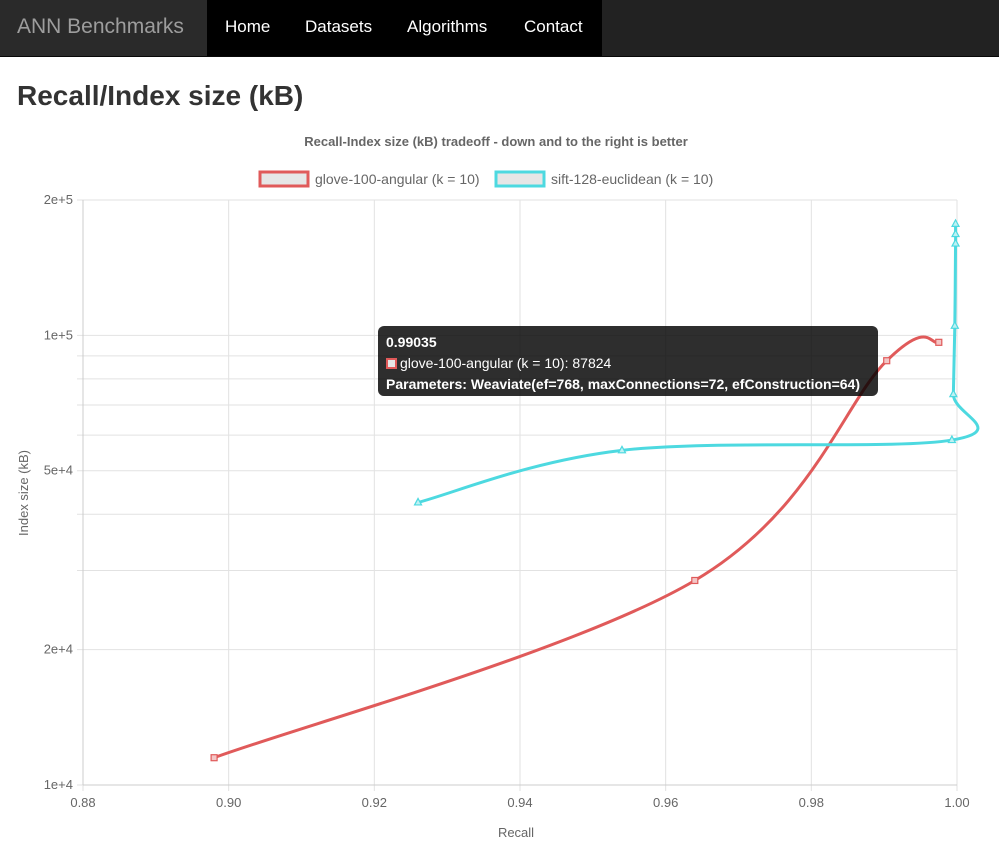  I want to click on y-tick-label: 2e+5, so click(58, 199).